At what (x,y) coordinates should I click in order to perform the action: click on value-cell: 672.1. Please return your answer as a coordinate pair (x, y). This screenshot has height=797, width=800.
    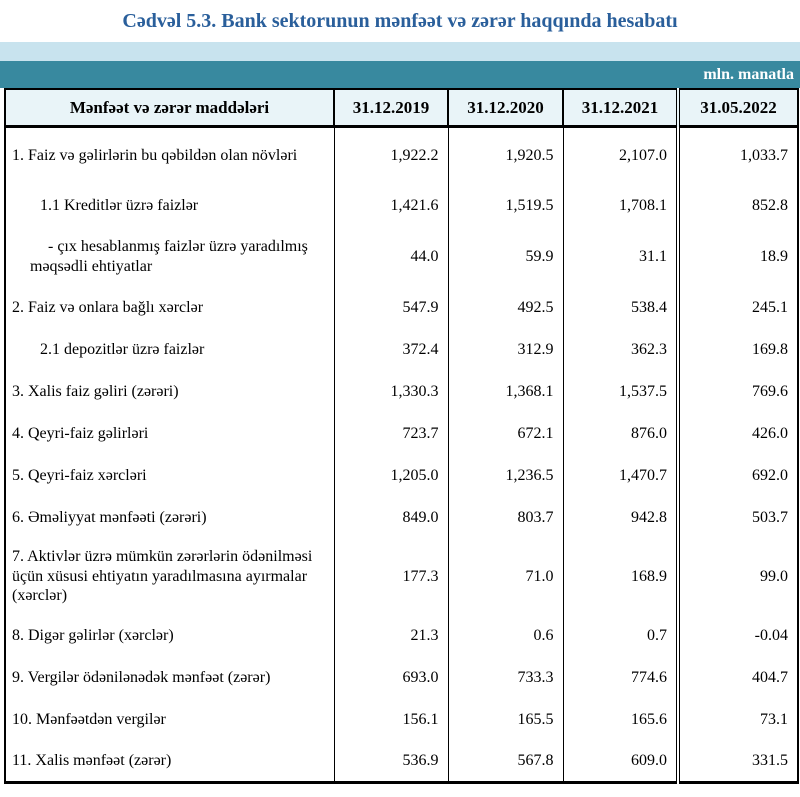
    Looking at the image, I should click on (505, 433).